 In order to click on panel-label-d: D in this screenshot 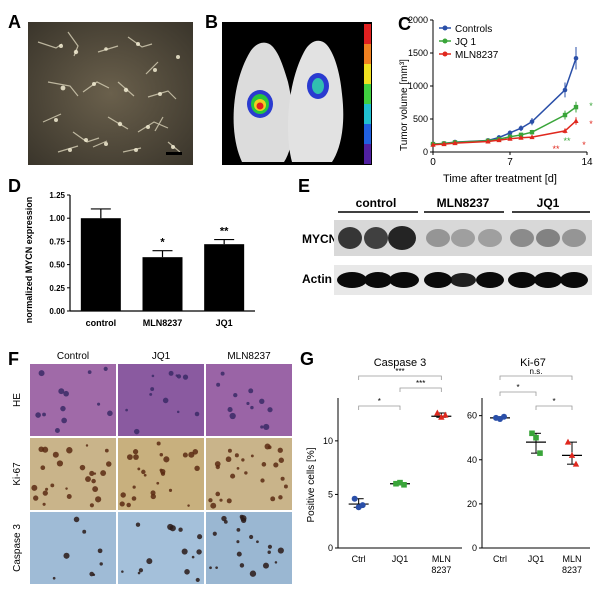, I will do `click(14, 186)`.